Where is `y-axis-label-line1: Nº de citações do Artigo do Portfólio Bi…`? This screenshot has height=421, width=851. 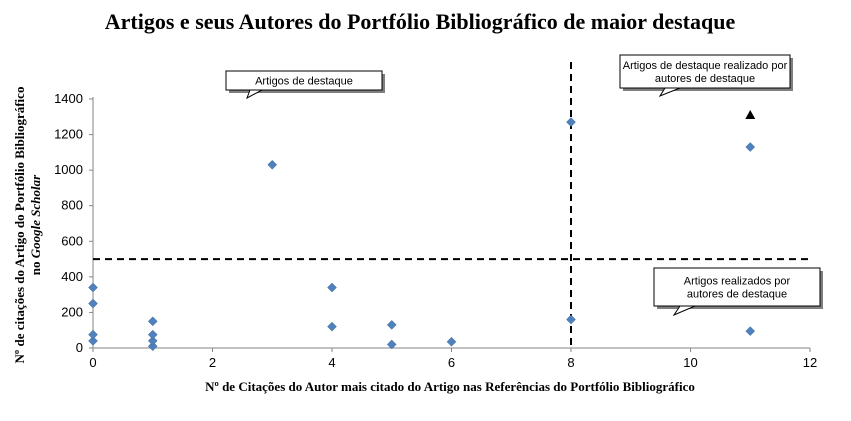 y-axis-label-line1: Nº de citações do Artigo do Portfólio Bi… is located at coordinates (19, 225).